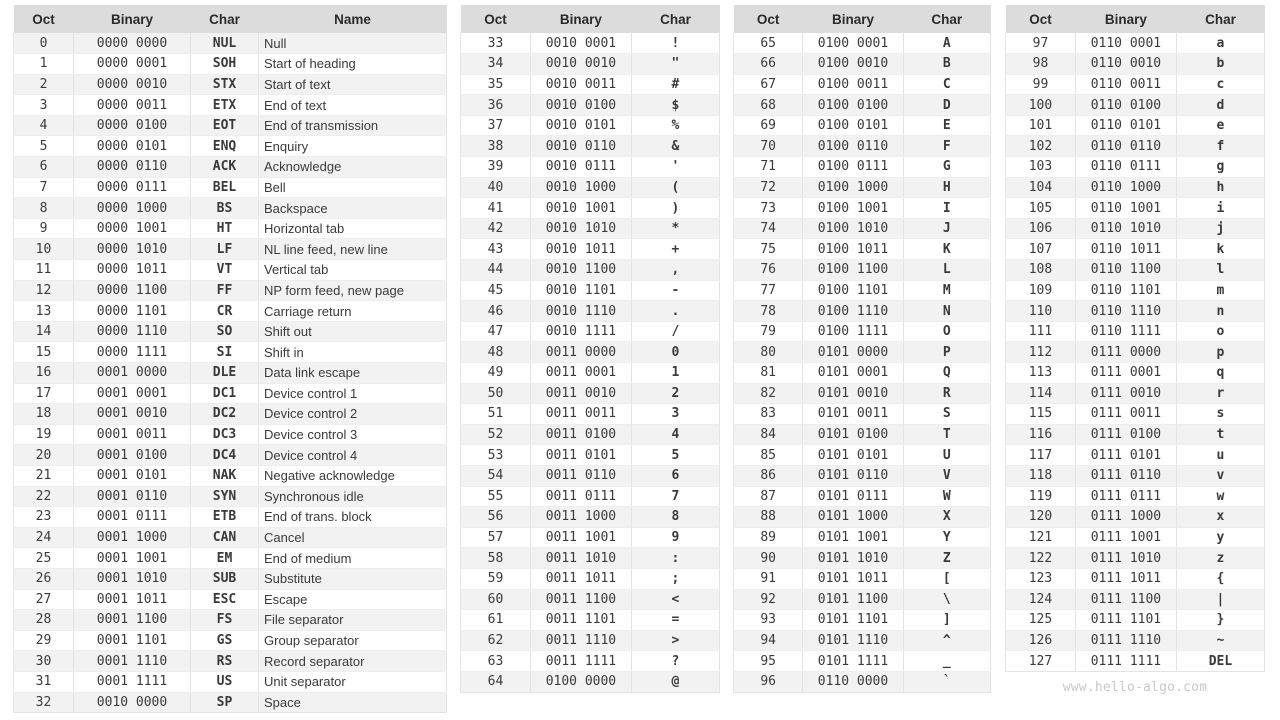 The image size is (1280, 720). What do you see at coordinates (581, 476) in the screenshot?
I see `cell-binary: 0011 0110` at bounding box center [581, 476].